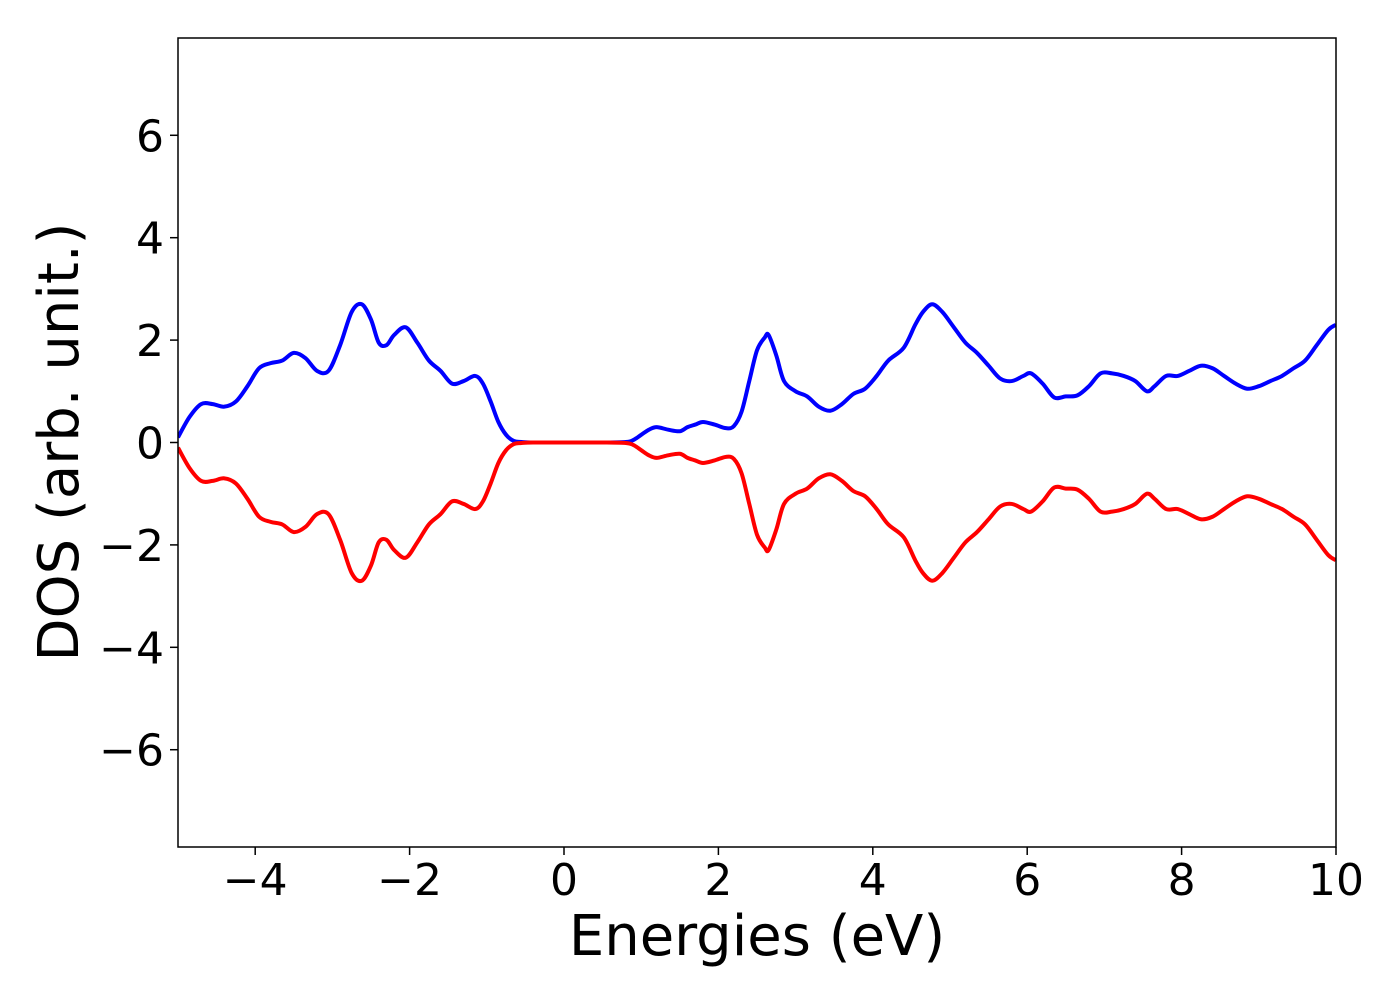 This screenshot has height=1000, width=1400. I want to click on x-tick-label: 8, so click(1182, 880).